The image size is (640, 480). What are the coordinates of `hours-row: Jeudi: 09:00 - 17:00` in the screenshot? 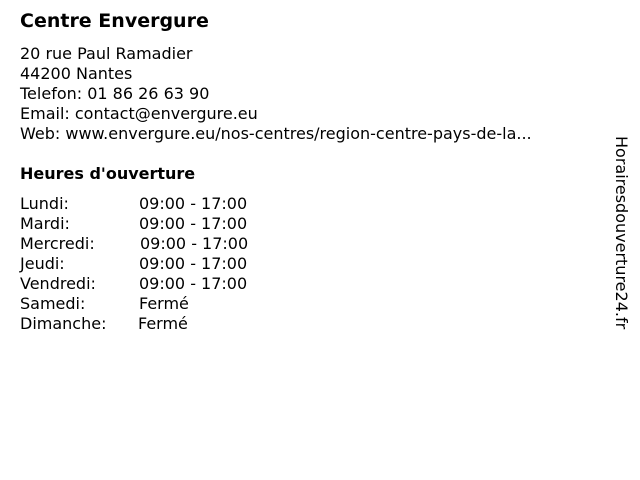 It's located at (134, 264).